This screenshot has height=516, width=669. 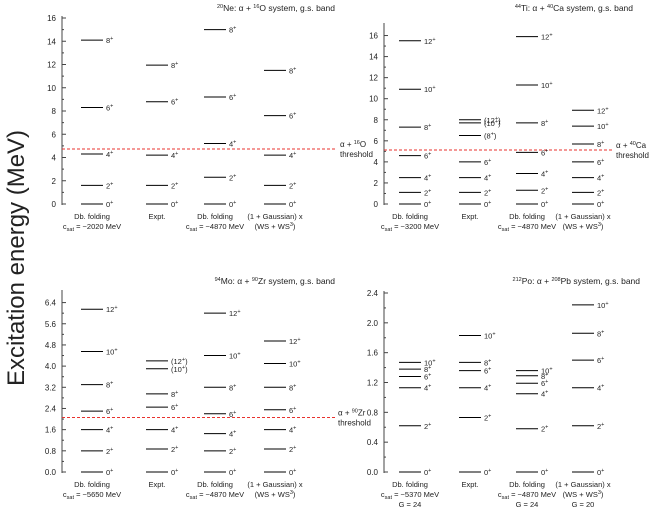 What do you see at coordinates (373, 323) in the screenshot?
I see `y-tick-label: 2.0` at bounding box center [373, 323].